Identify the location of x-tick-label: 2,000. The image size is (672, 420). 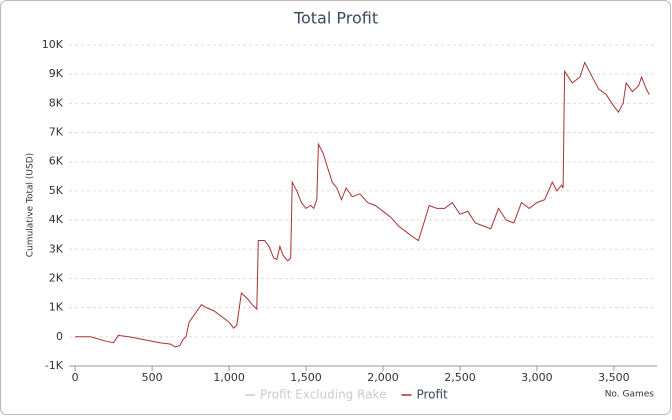
(383, 377).